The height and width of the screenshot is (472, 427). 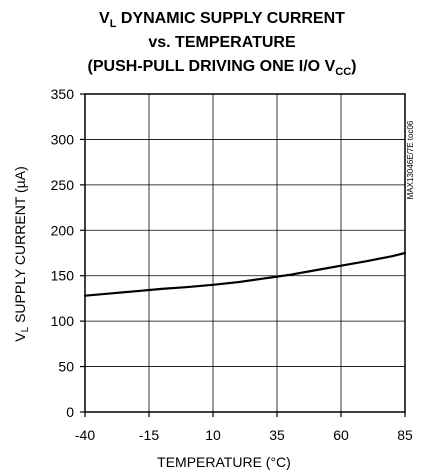 What do you see at coordinates (85, 435) in the screenshot?
I see `x-tick-label: -40` at bounding box center [85, 435].